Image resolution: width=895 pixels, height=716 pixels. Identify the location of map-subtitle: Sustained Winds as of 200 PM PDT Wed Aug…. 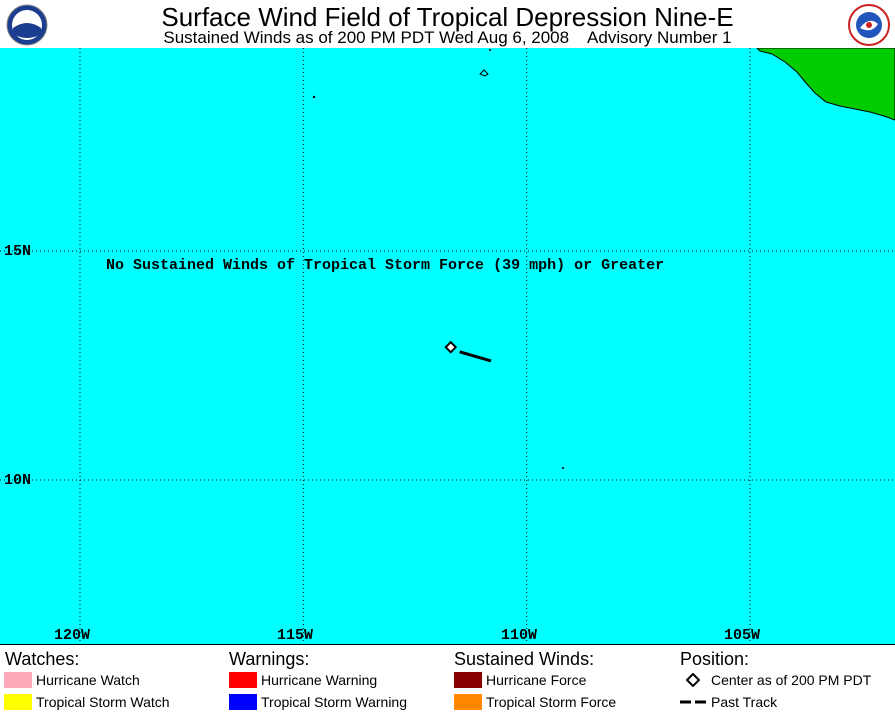
(447, 37).